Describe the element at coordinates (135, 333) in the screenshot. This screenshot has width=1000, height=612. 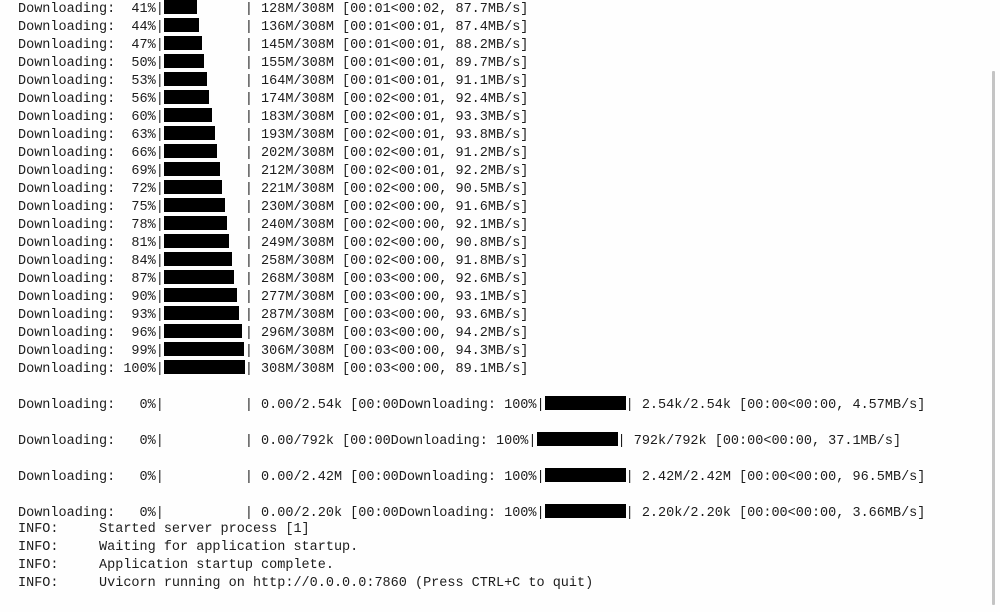
I see `download-percent: 96%` at that location.